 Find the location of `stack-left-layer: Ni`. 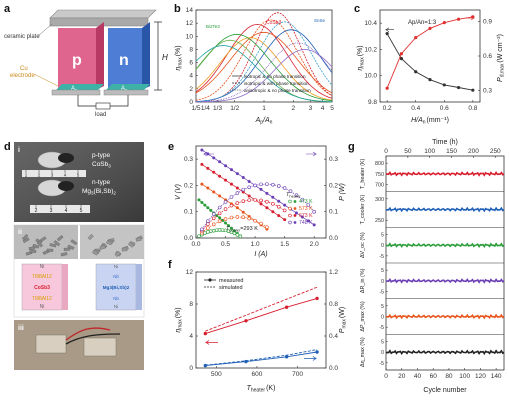

stack-left-layer: Ni is located at coordinates (42, 307).